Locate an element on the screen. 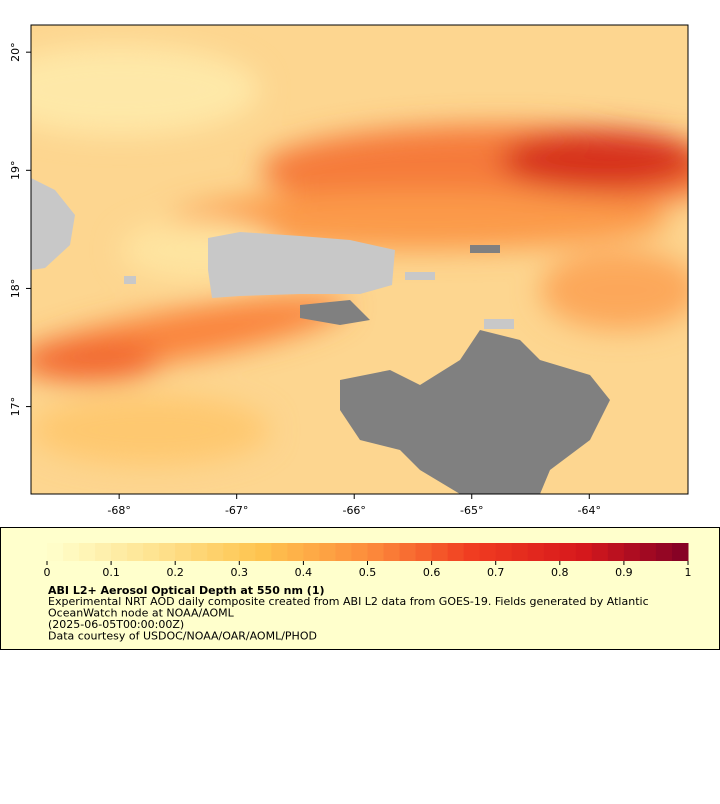 This screenshot has height=804, width=720. x-tick-label: -65° is located at coordinates (471, 510).